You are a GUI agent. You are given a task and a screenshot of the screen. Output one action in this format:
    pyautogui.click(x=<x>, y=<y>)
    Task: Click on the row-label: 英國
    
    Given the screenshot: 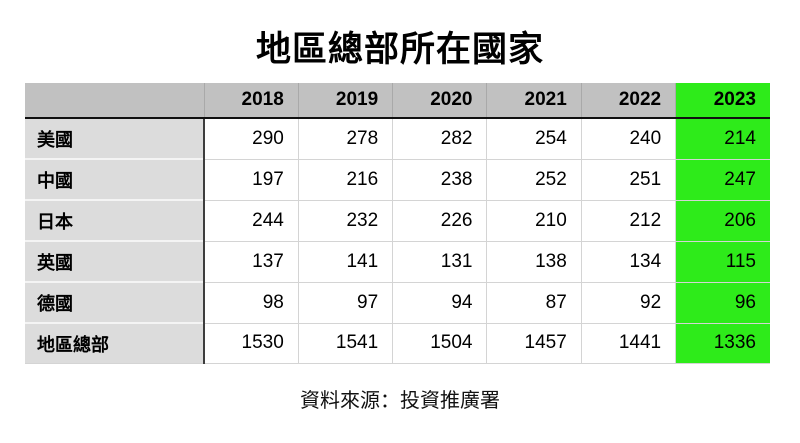 What is the action you would take?
    pyautogui.click(x=115, y=261)
    